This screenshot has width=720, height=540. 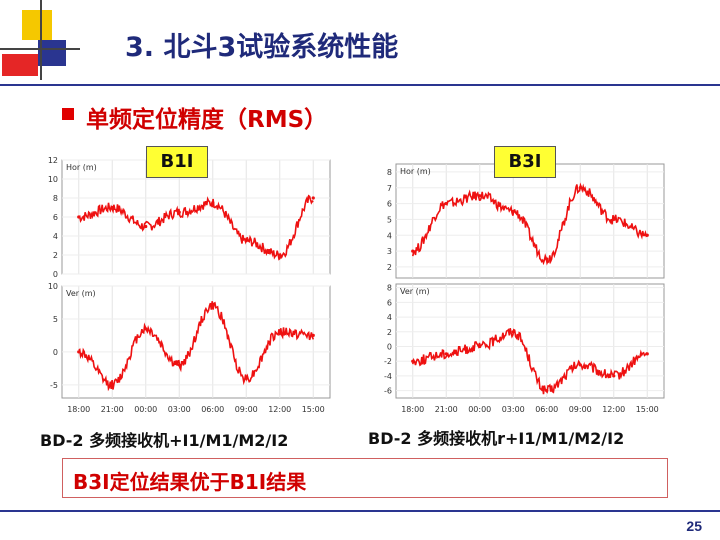 What do you see at coordinates (40, 40) in the screenshot?
I see `corner-decoration` at bounding box center [40, 40].